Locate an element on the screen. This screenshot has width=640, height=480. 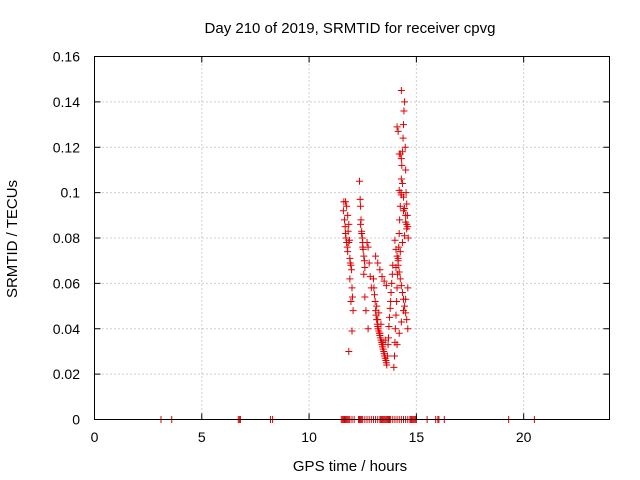
x-tick-label: 10 is located at coordinates (309, 437).